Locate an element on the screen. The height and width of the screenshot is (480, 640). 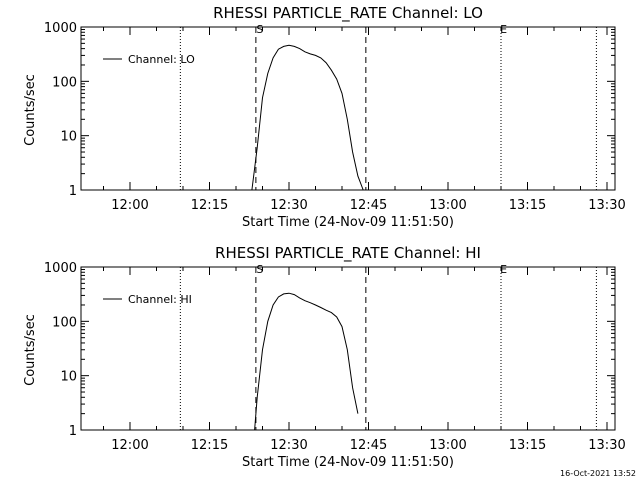
chart-title: RHESSI PARTICLE_RATE Channel: HI is located at coordinates (348, 253).